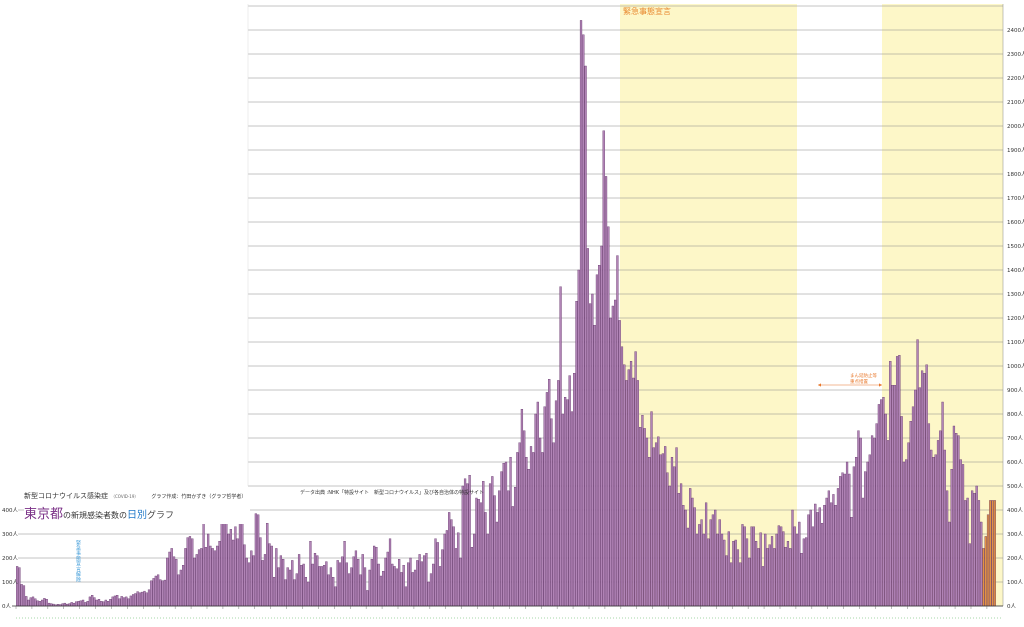  Describe the element at coordinates (10, 558) in the screenshot. I see `y-tick-label-left: 200人` at that location.